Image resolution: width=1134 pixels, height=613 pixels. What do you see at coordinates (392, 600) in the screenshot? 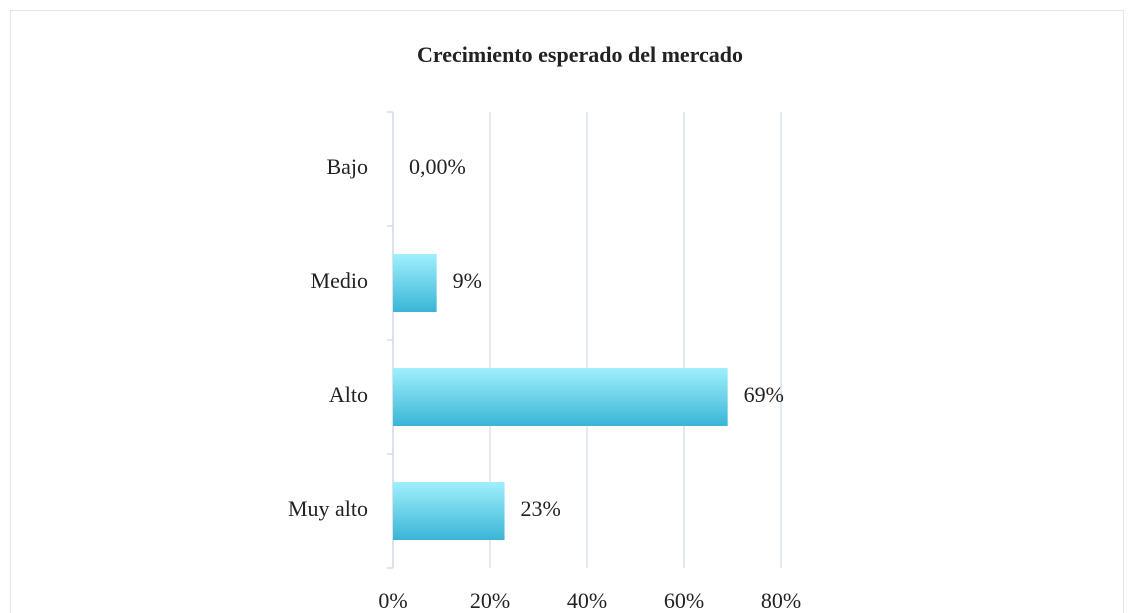
I see `x-tick-label: 0%` at bounding box center [392, 600].